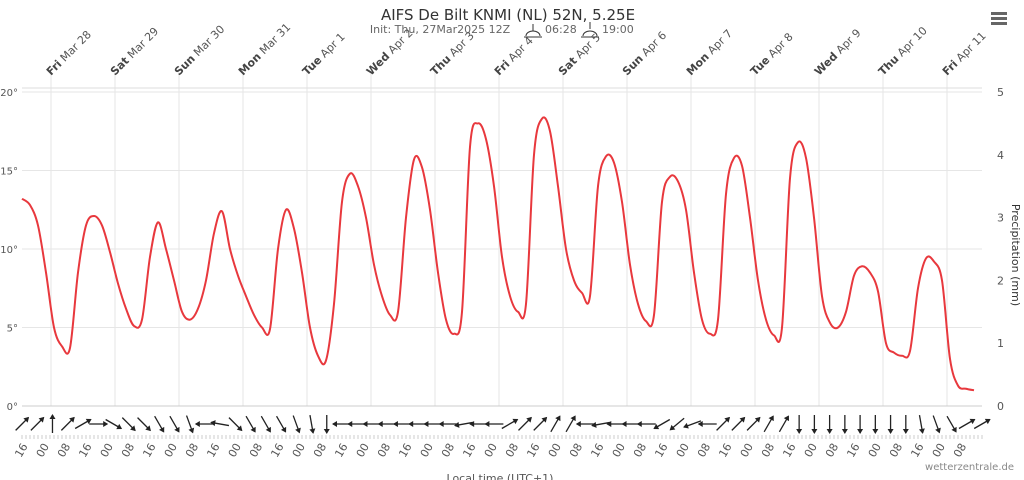  I want to click on day-label: Tue Apr 1, so click(324, 54).